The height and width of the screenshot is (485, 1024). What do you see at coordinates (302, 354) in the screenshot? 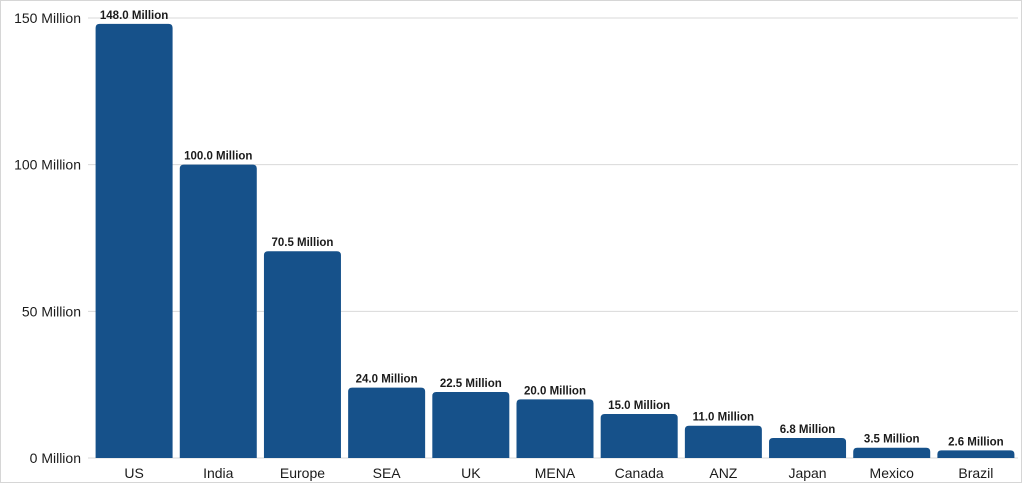
I see `bar-europe` at bounding box center [302, 354].